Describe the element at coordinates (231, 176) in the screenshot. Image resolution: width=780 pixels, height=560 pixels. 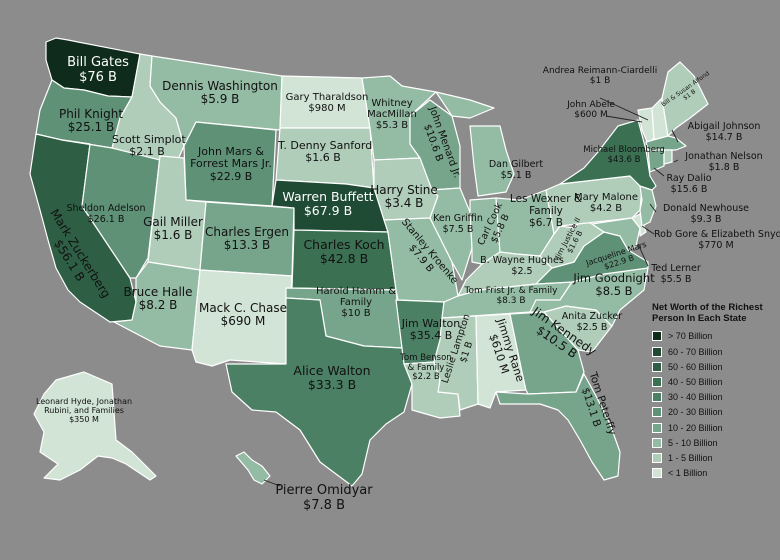
I see `net-worth: $22.9 B` at that location.